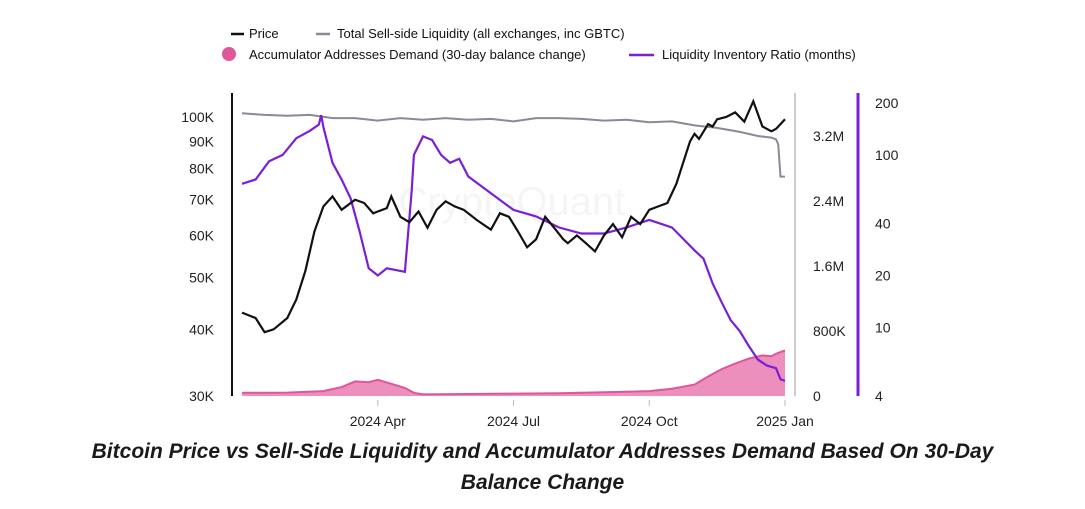 The height and width of the screenshot is (509, 1085). Describe the element at coordinates (887, 155) in the screenshot. I see `ratio-tick-label: 100` at that location.